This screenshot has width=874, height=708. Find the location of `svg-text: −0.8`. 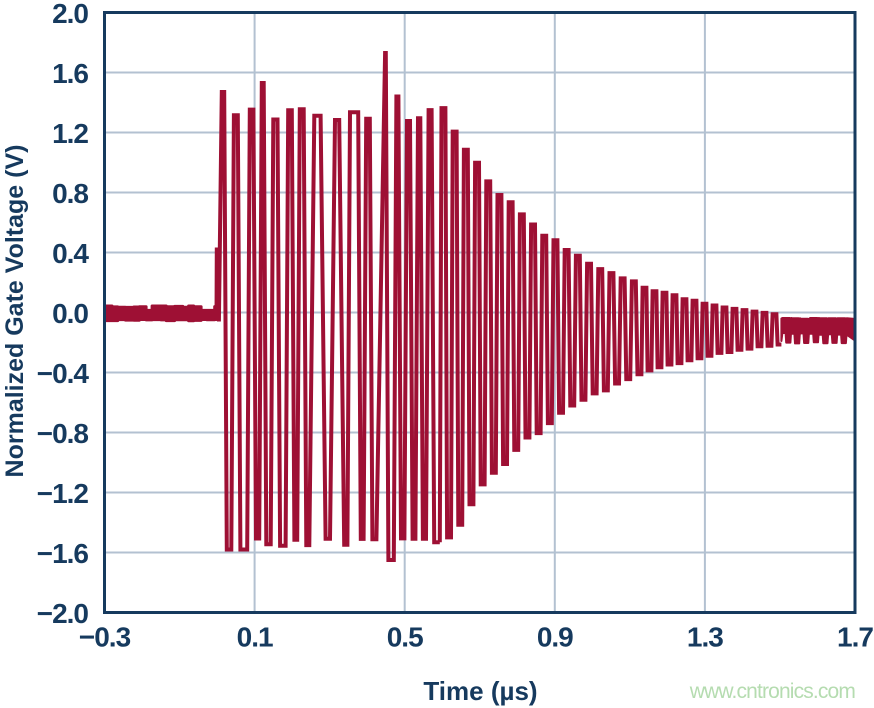

svg-text: −0.8 is located at coordinates (63, 433).